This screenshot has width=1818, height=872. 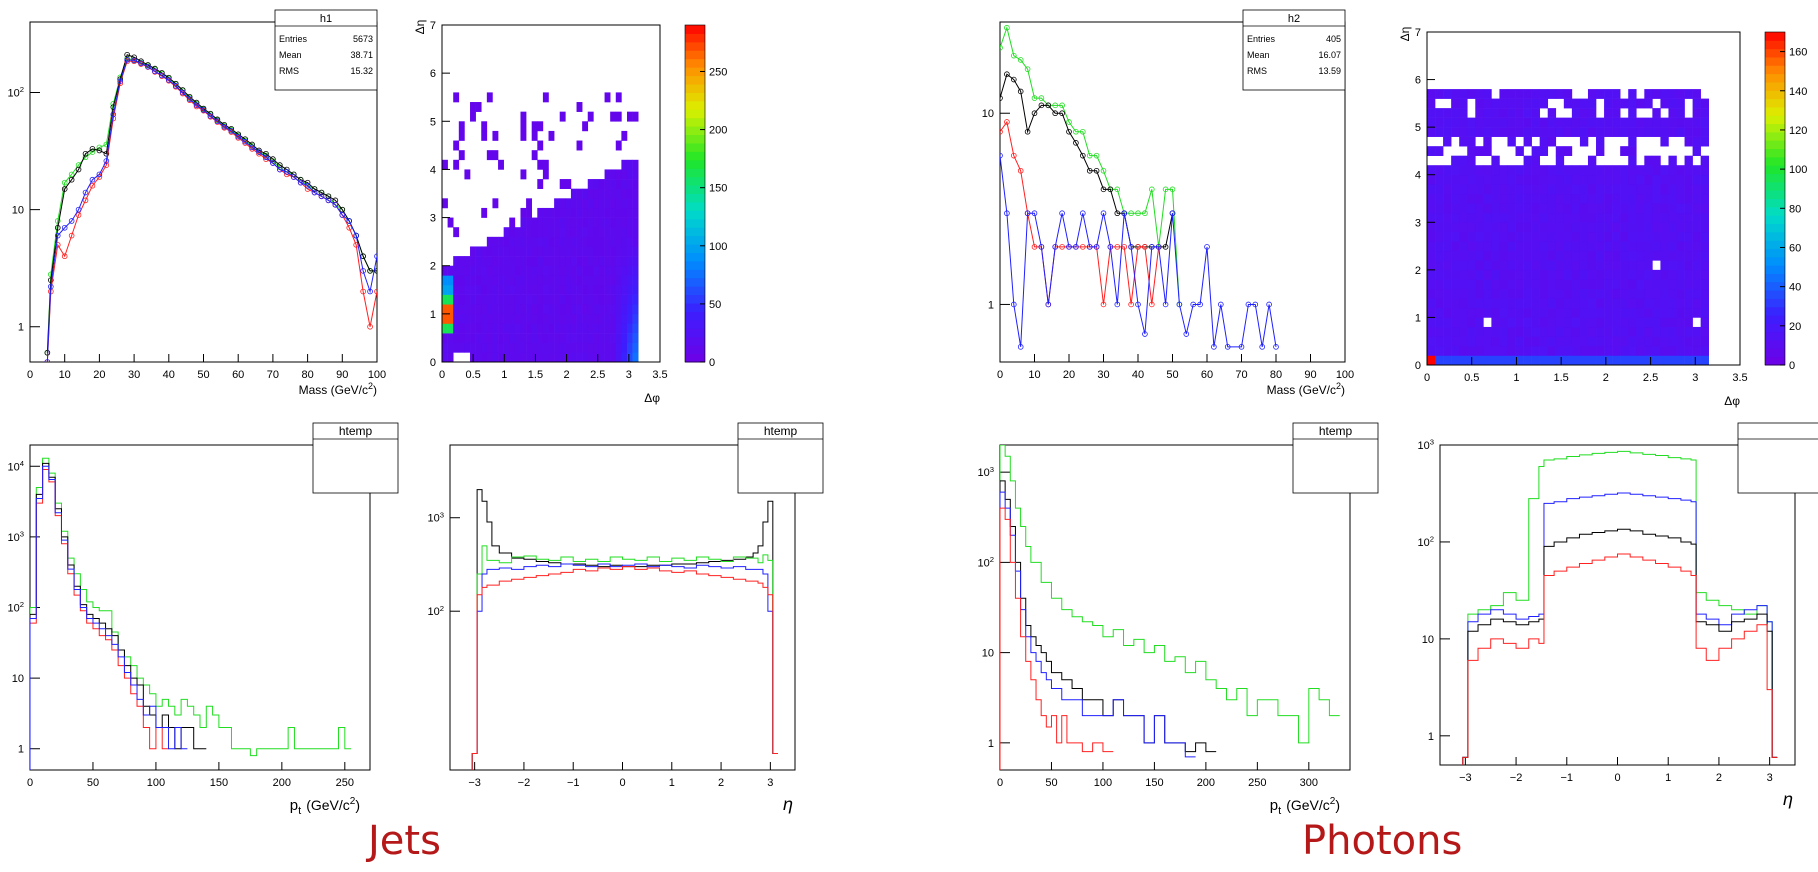 What do you see at coordinates (211, 205) in the screenshot?
I see `series-line` at bounding box center [211, 205].